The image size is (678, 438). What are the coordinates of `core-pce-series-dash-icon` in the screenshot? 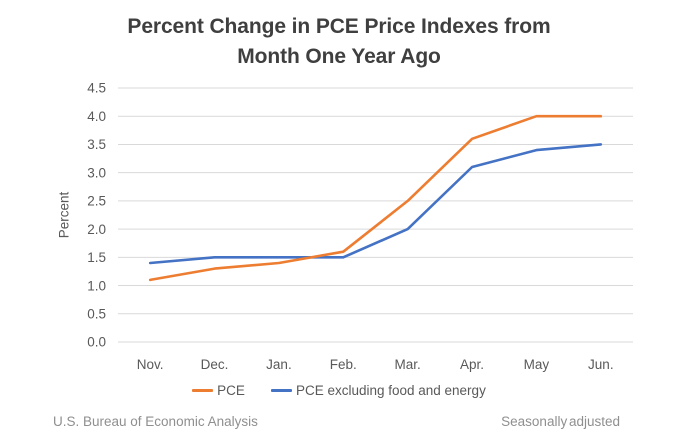 It's located at (281, 390).